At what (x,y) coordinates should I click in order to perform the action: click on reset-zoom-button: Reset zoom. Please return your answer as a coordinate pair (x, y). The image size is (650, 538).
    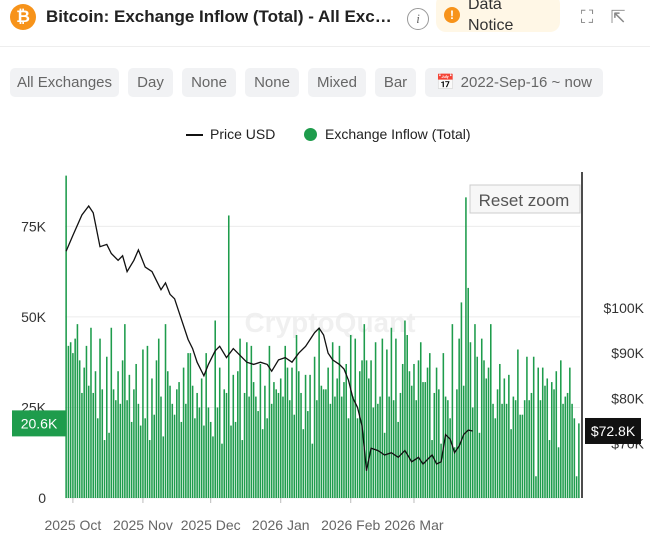
    Looking at the image, I should click on (525, 199).